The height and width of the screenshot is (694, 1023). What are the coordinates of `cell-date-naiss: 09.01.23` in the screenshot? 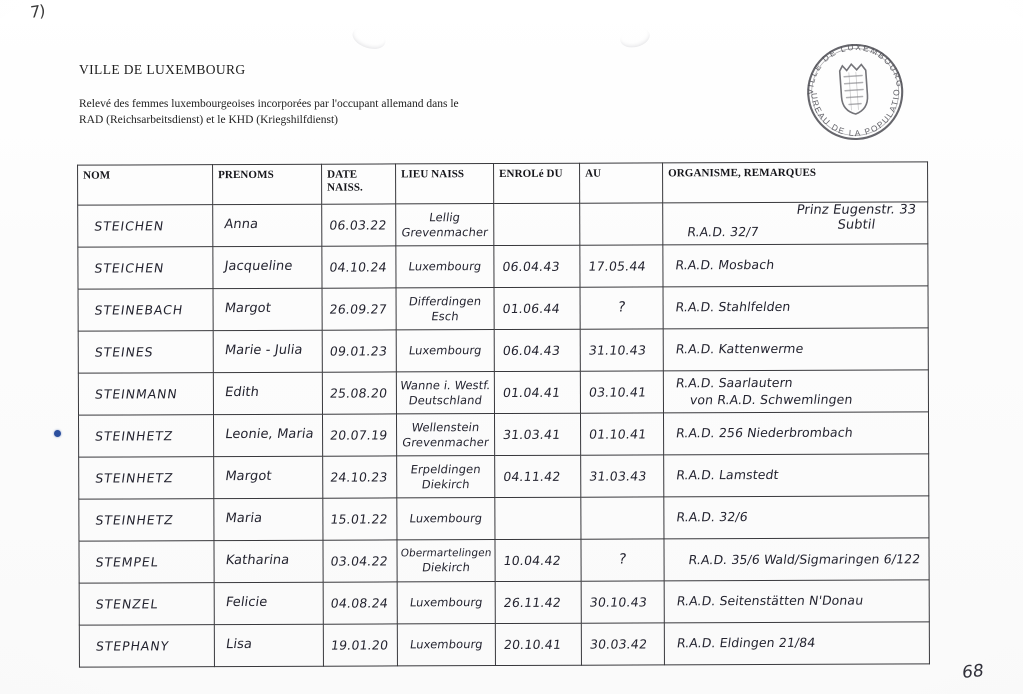 It's located at (359, 351).